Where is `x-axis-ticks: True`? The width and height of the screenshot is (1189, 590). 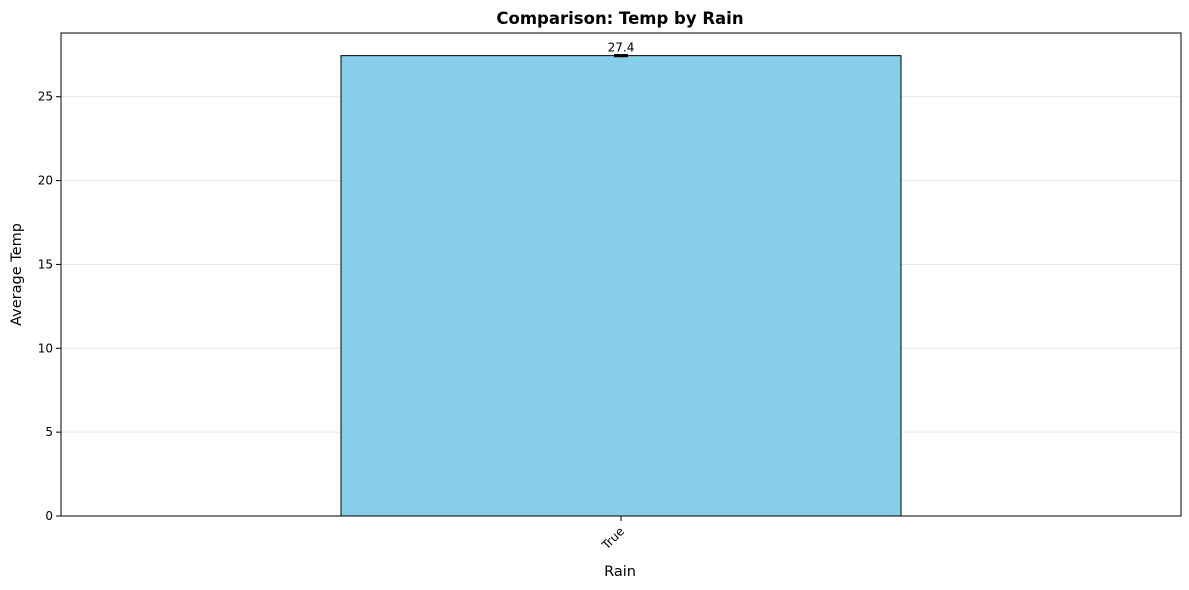 x-axis-ticks: True is located at coordinates (612, 534).